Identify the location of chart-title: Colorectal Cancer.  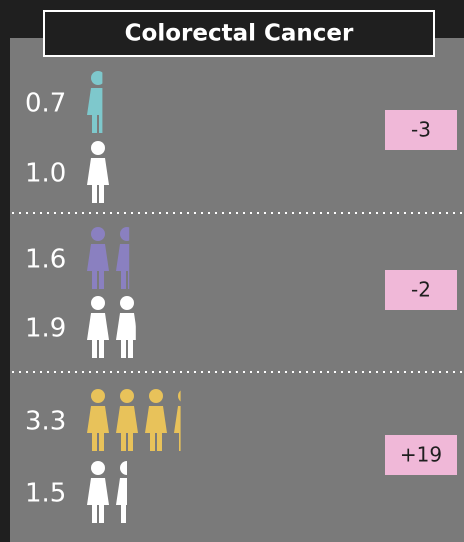
(239, 34).